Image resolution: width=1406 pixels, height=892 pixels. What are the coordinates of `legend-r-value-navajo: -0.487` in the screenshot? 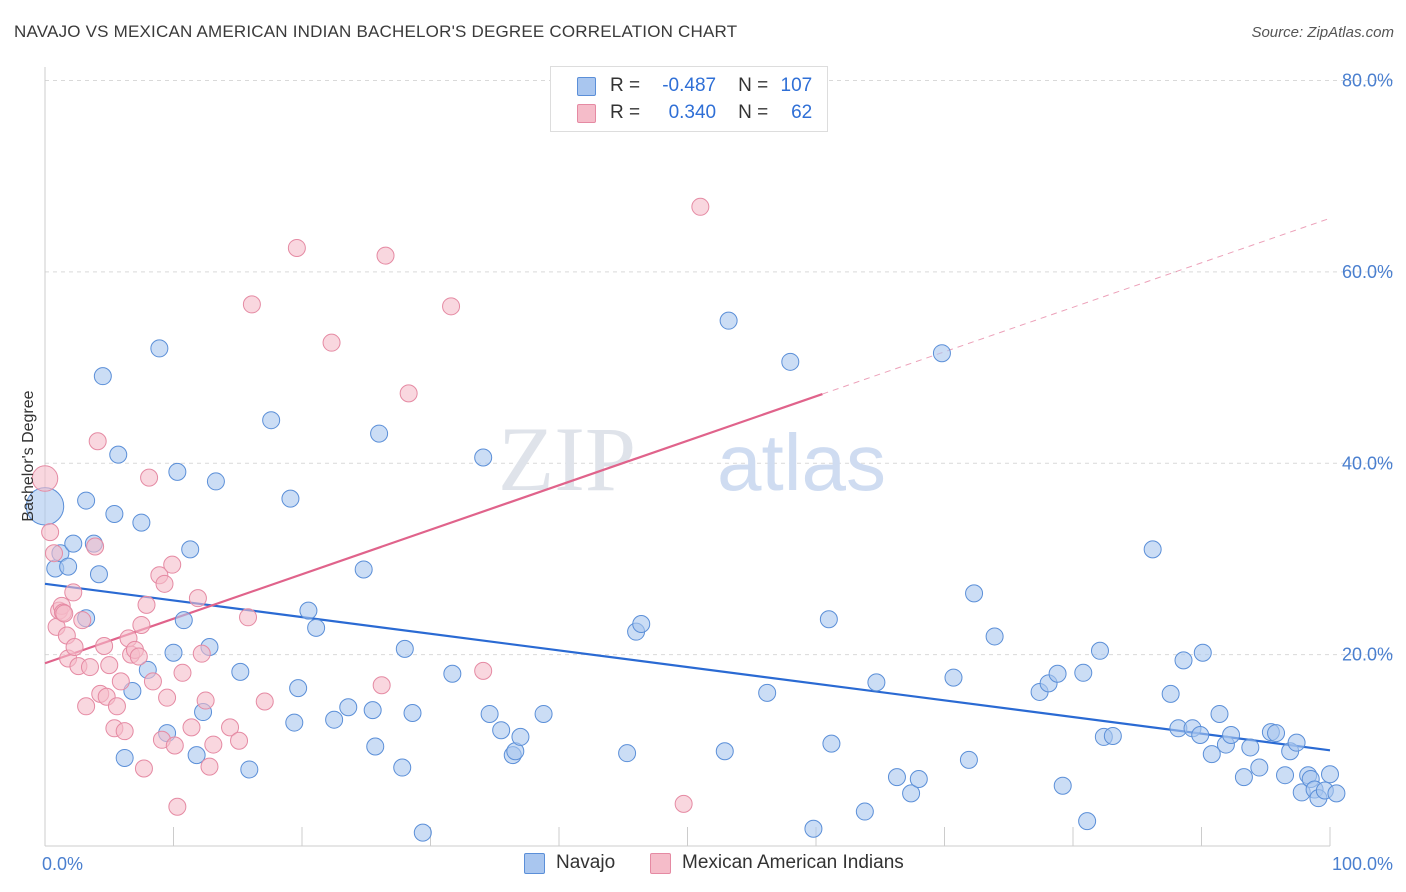 It's located at (689, 85).